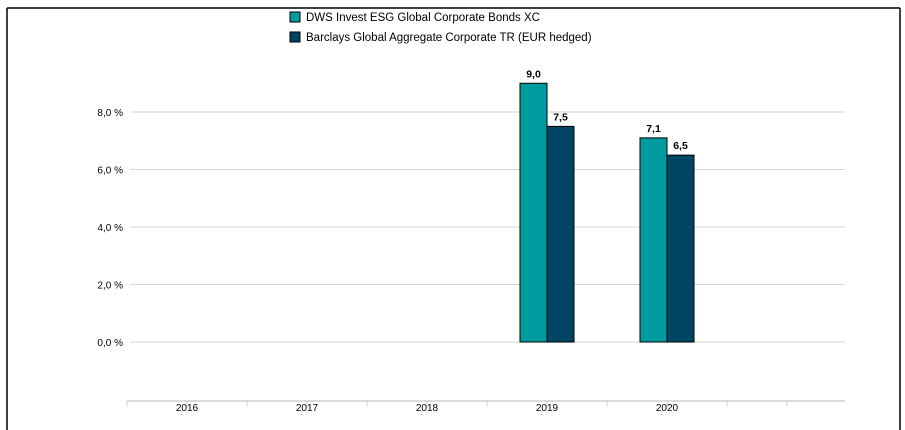 Image resolution: width=905 pixels, height=430 pixels. Describe the element at coordinates (533, 74) in the screenshot. I see `data-label-2019-series-1: 9,0` at that location.